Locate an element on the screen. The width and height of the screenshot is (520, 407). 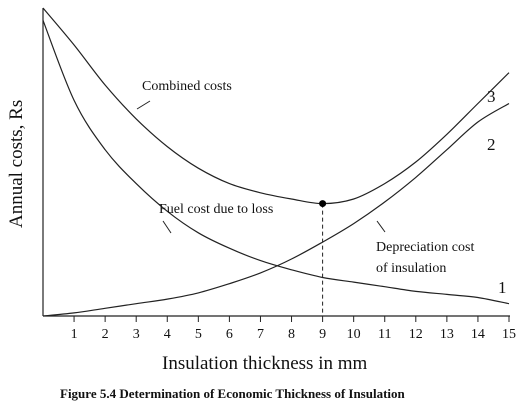
x-tick-label-1: 1 is located at coordinates (74, 334).